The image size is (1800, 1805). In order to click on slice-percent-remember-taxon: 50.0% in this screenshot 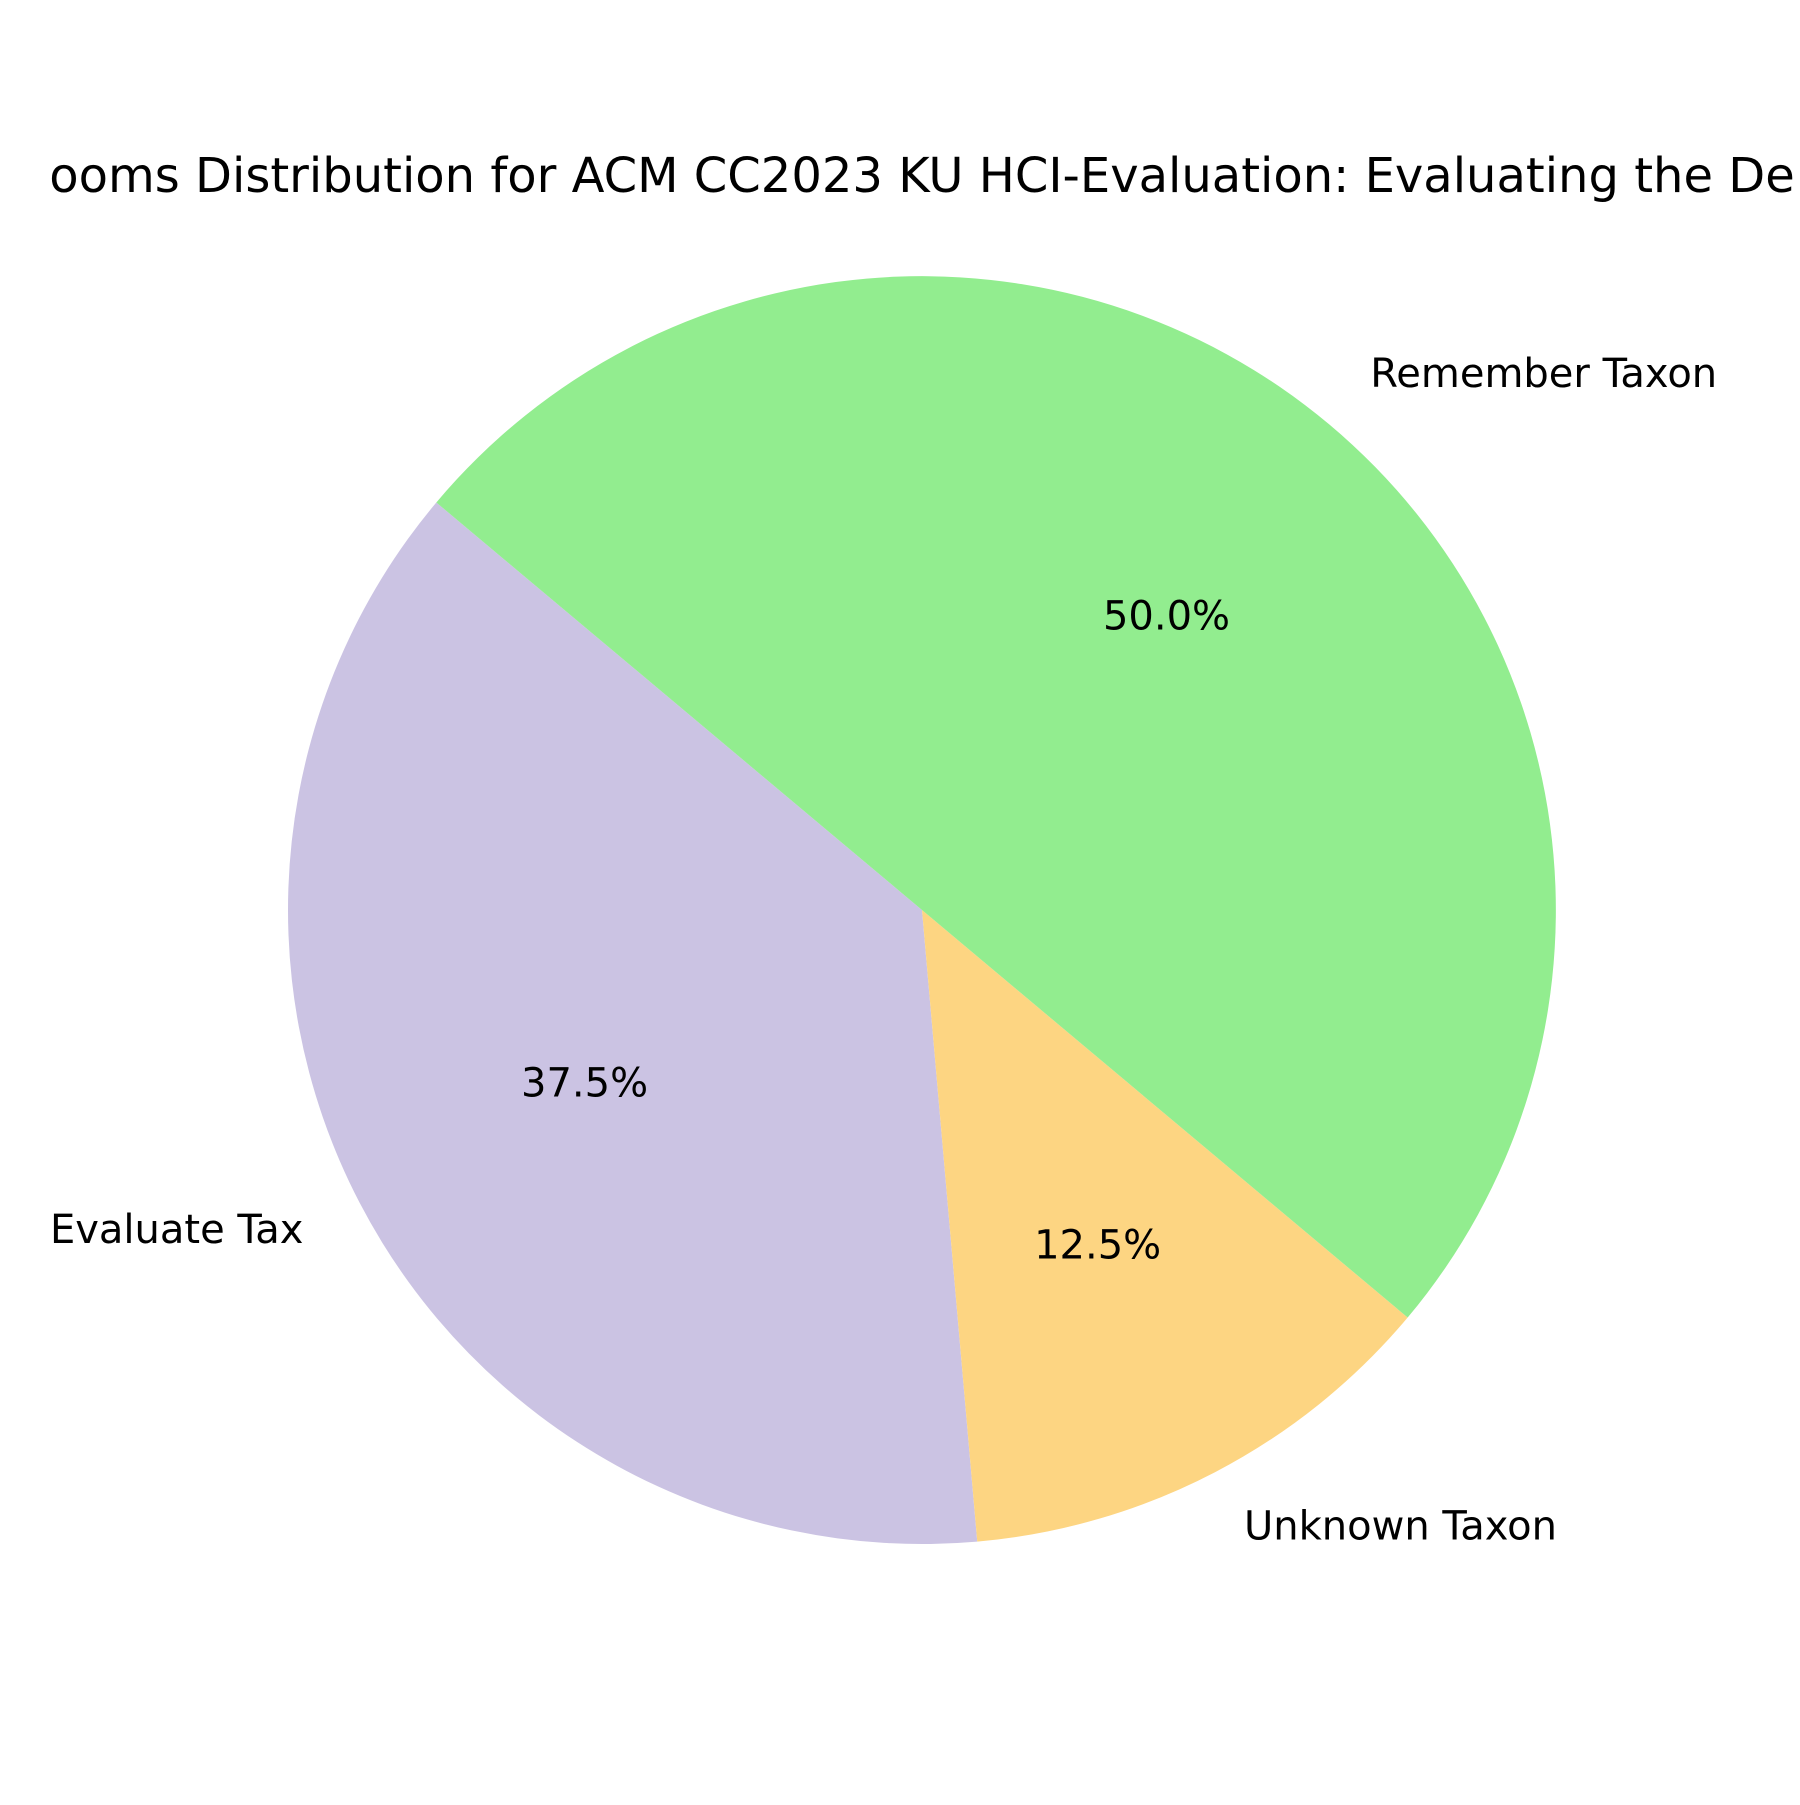, I will do `click(1166, 617)`.